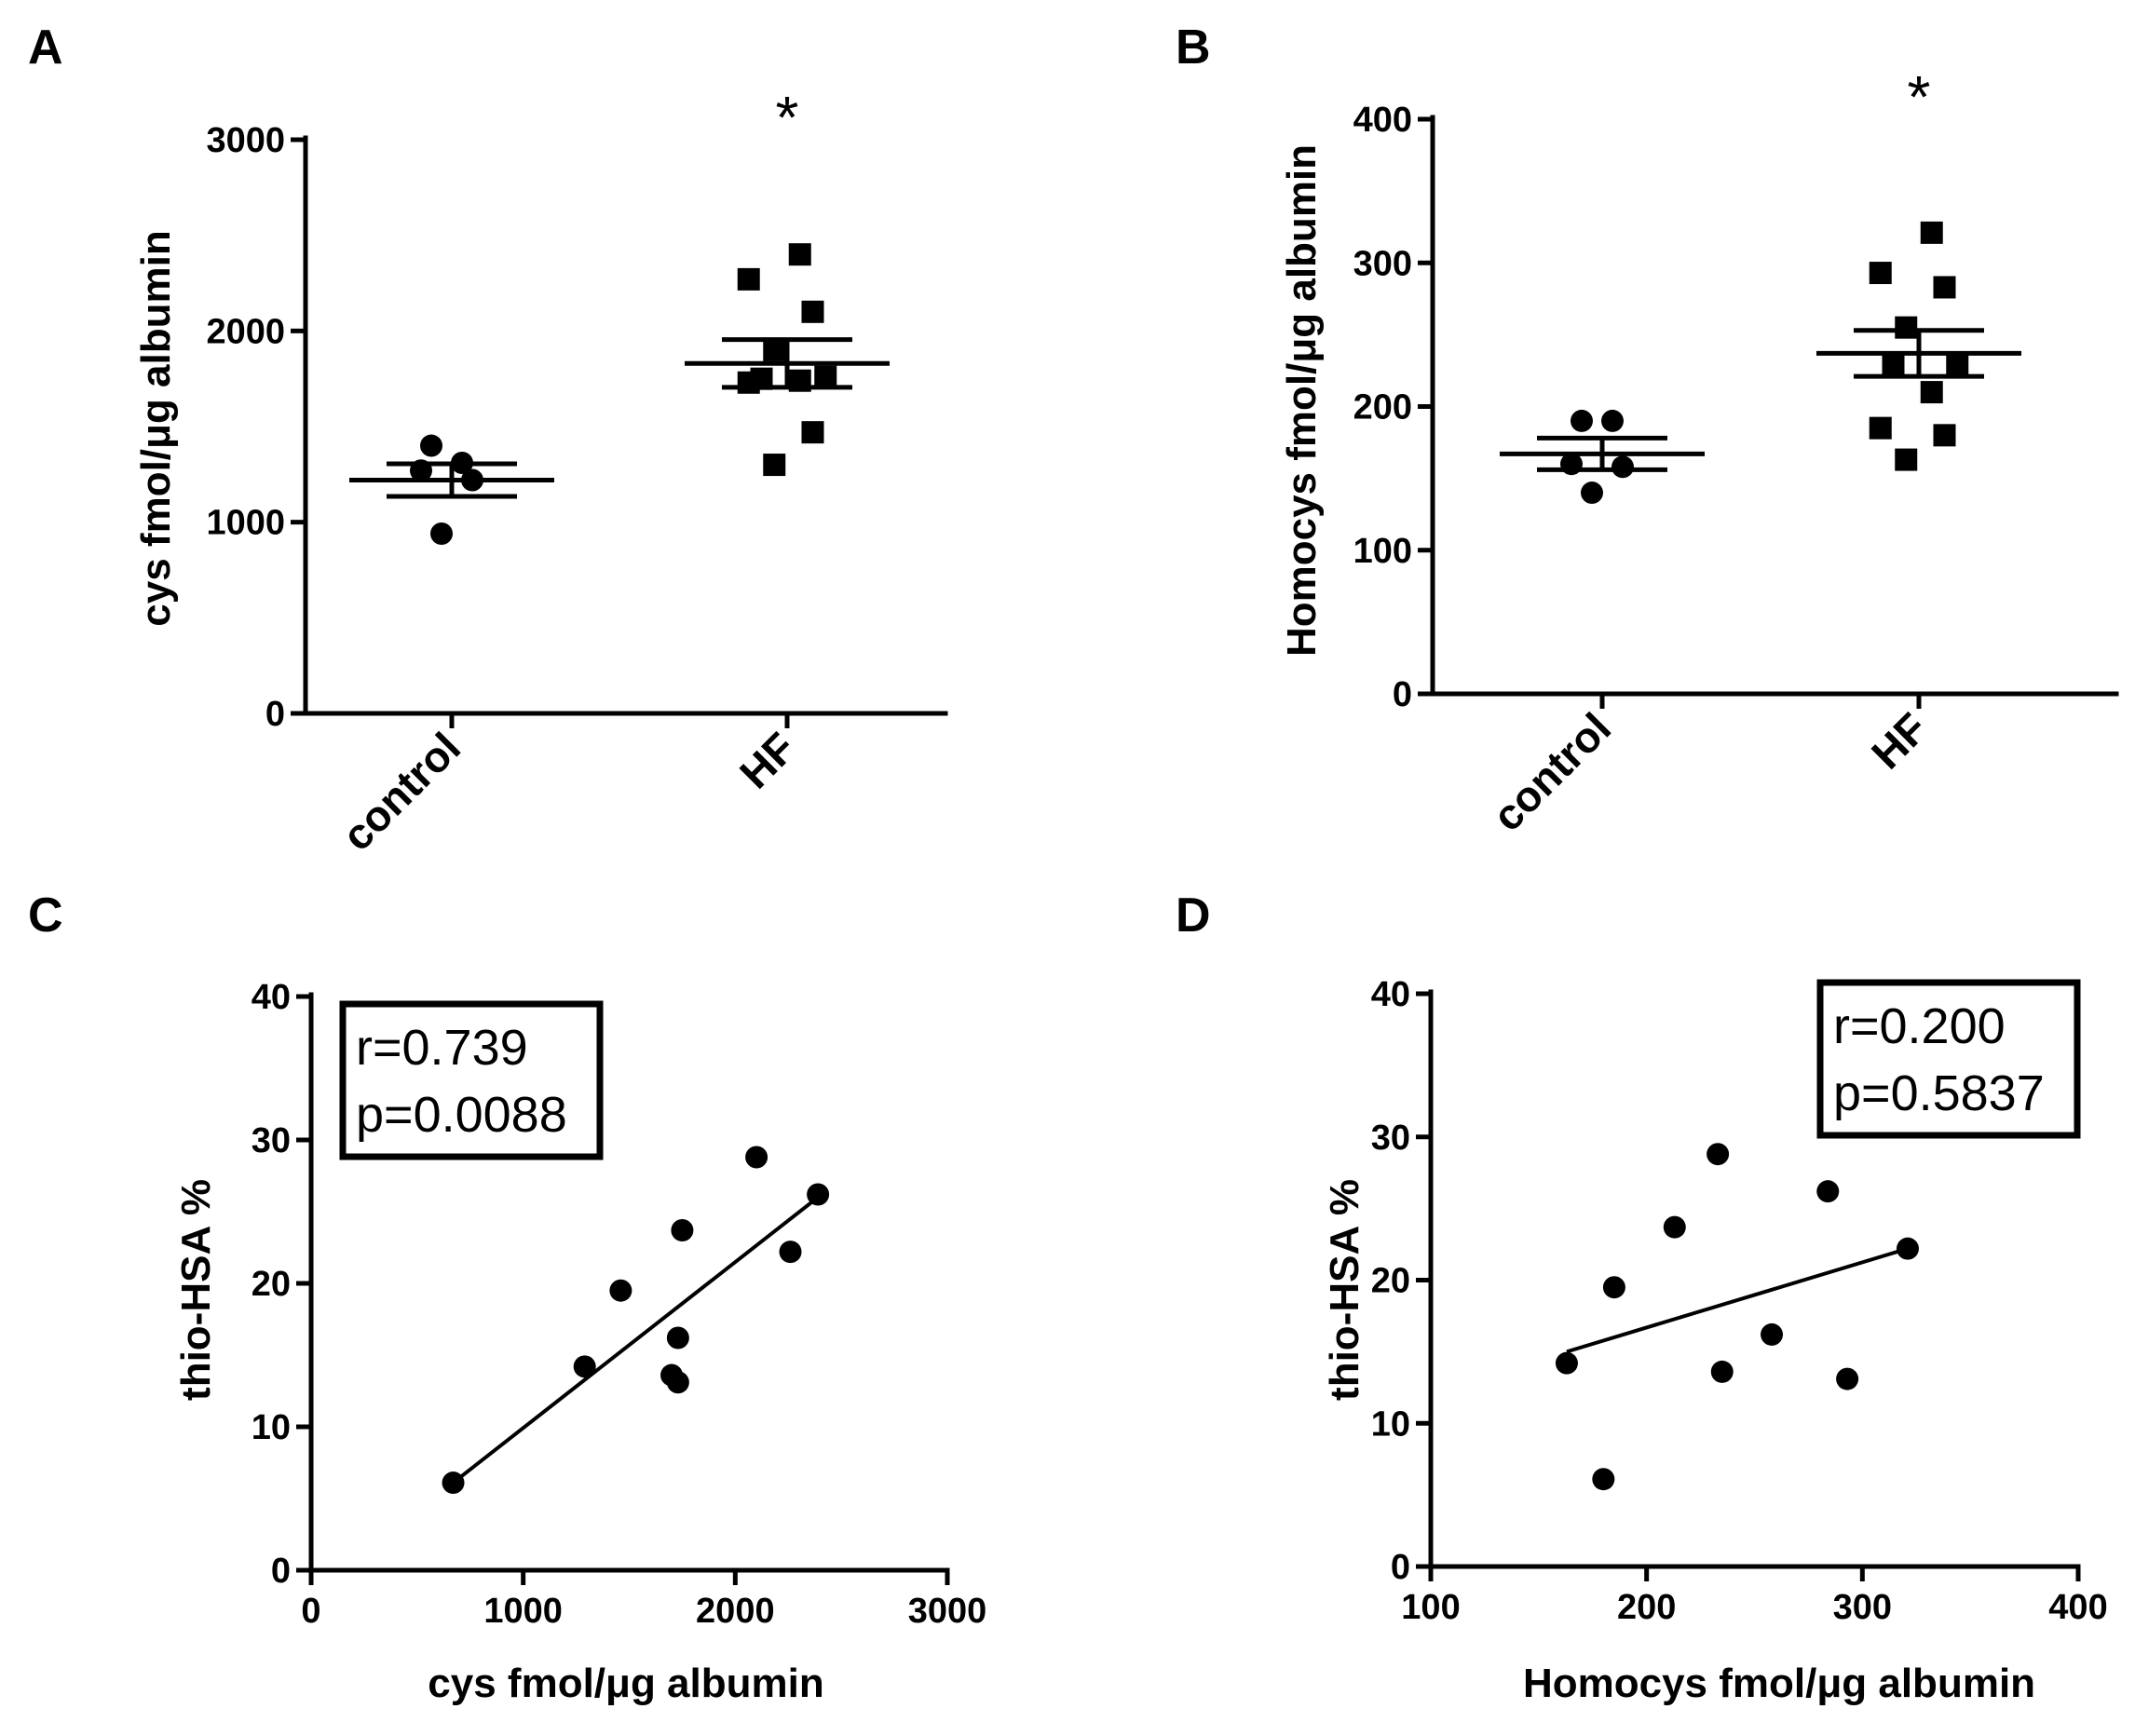  I want to click on x-tick-label: 1000, so click(523, 1611).